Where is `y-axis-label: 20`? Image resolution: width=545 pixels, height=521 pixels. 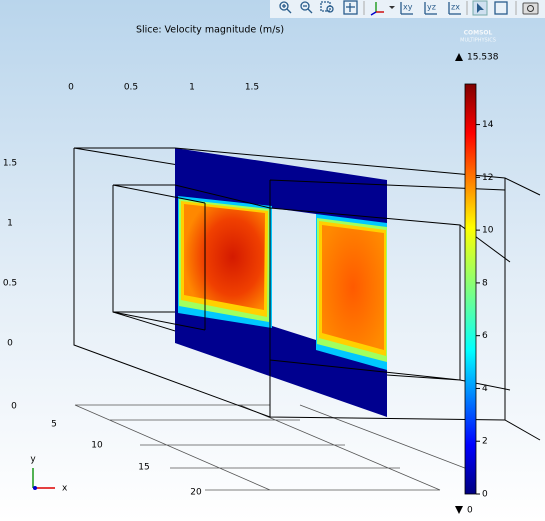 y-axis-label: 20 is located at coordinates (196, 493).